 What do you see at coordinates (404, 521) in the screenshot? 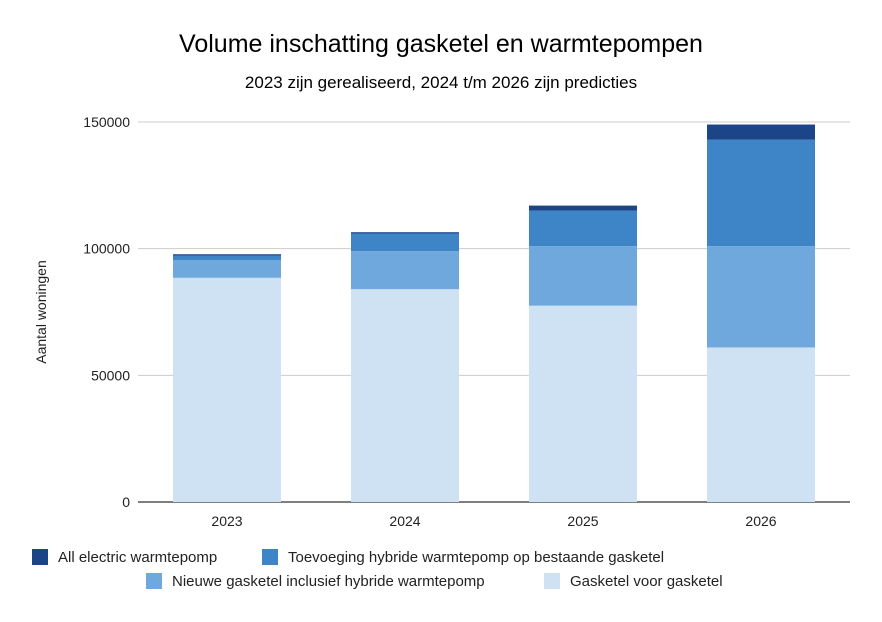
I see `x-tick-label: 2024` at bounding box center [404, 521].